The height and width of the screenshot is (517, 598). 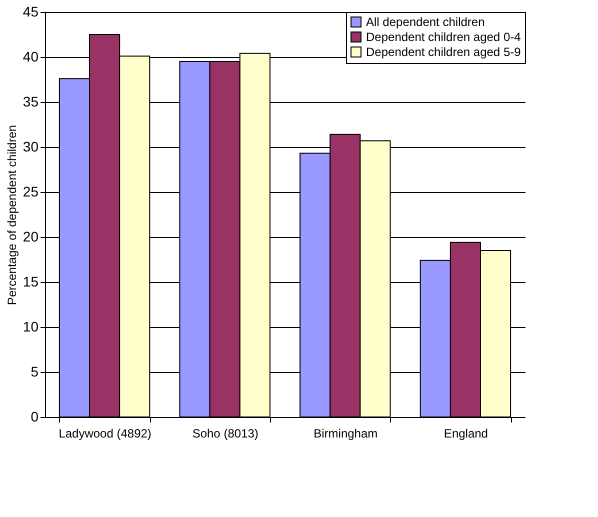 What do you see at coordinates (30, 146) in the screenshot?
I see `y-tick-label: 30` at bounding box center [30, 146].